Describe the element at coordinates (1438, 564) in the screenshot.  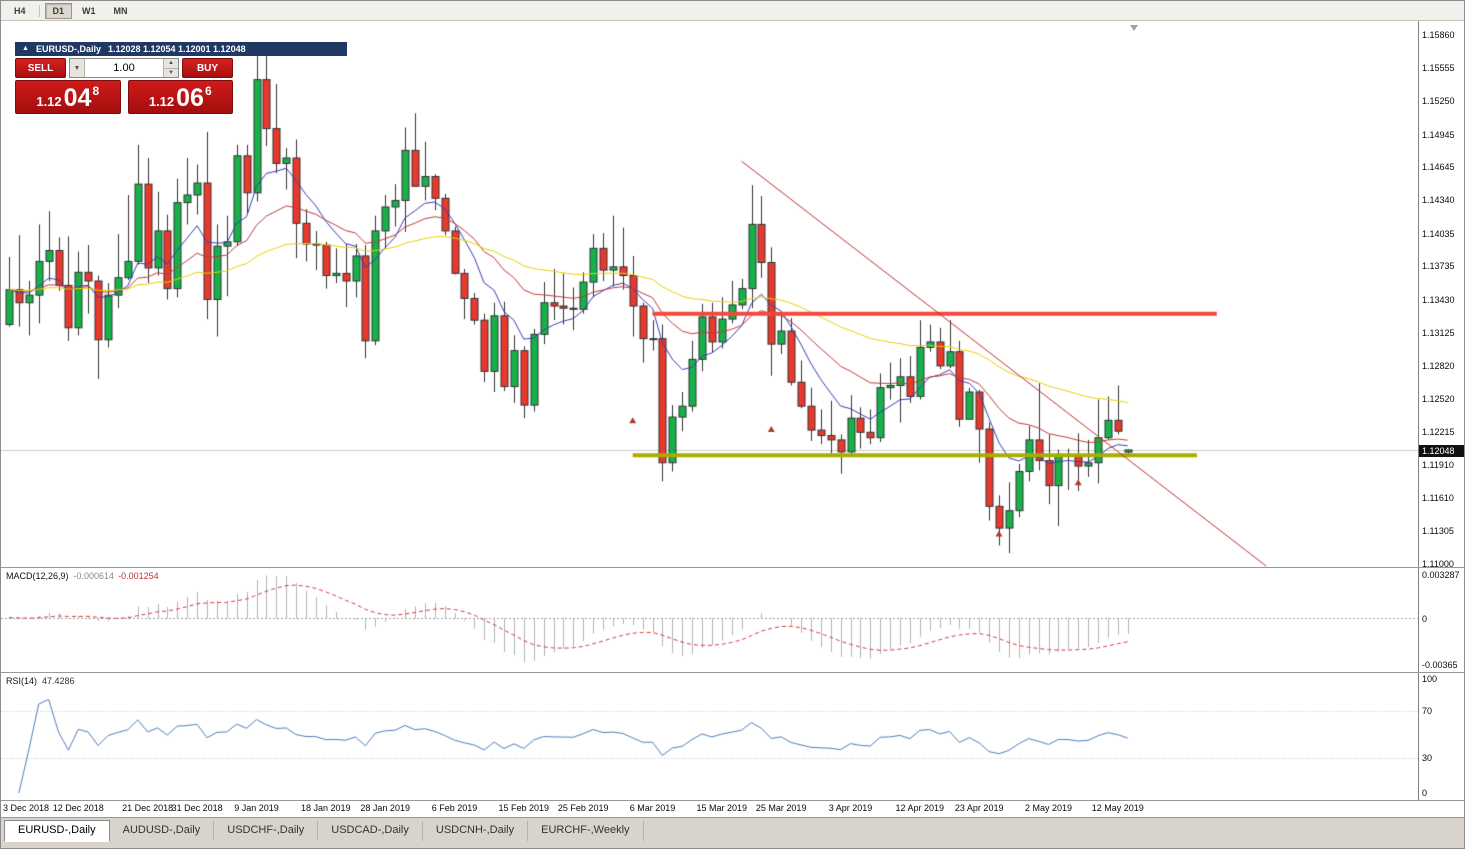
I see `price-axis-label: 1.11000` at that location.